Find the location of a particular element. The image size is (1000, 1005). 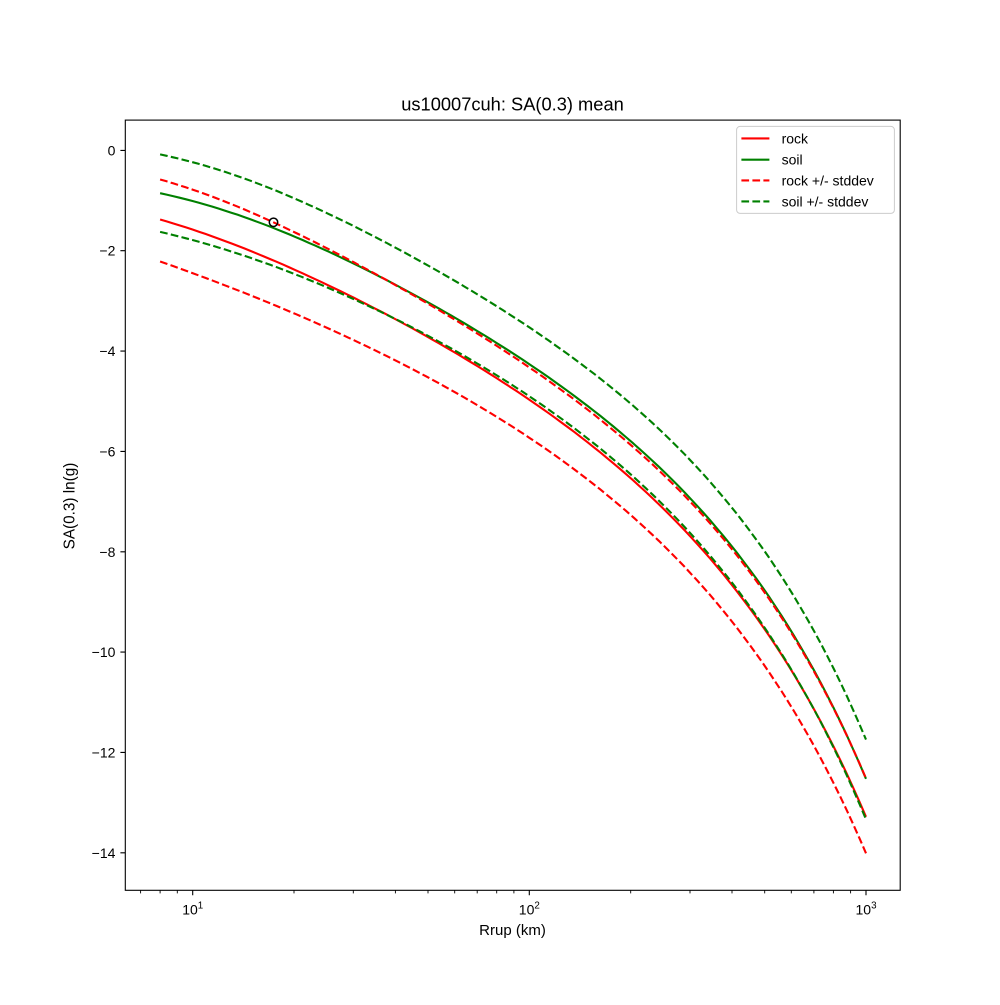

svg-text: rock +/- stddev is located at coordinates (828, 180).